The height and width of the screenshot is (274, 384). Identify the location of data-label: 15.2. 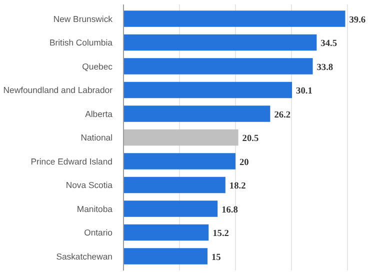
(221, 234).